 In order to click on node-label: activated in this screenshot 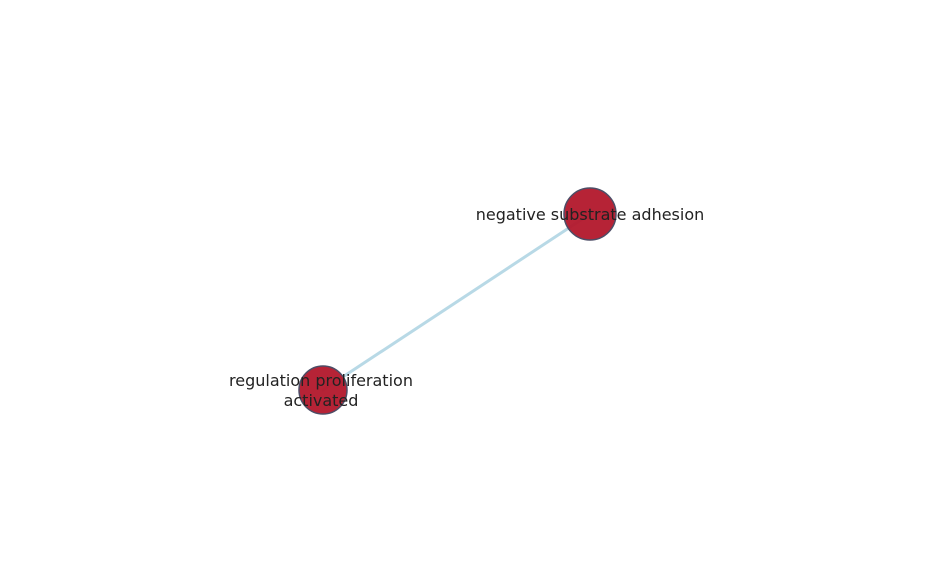, I will do `click(321, 400)`.